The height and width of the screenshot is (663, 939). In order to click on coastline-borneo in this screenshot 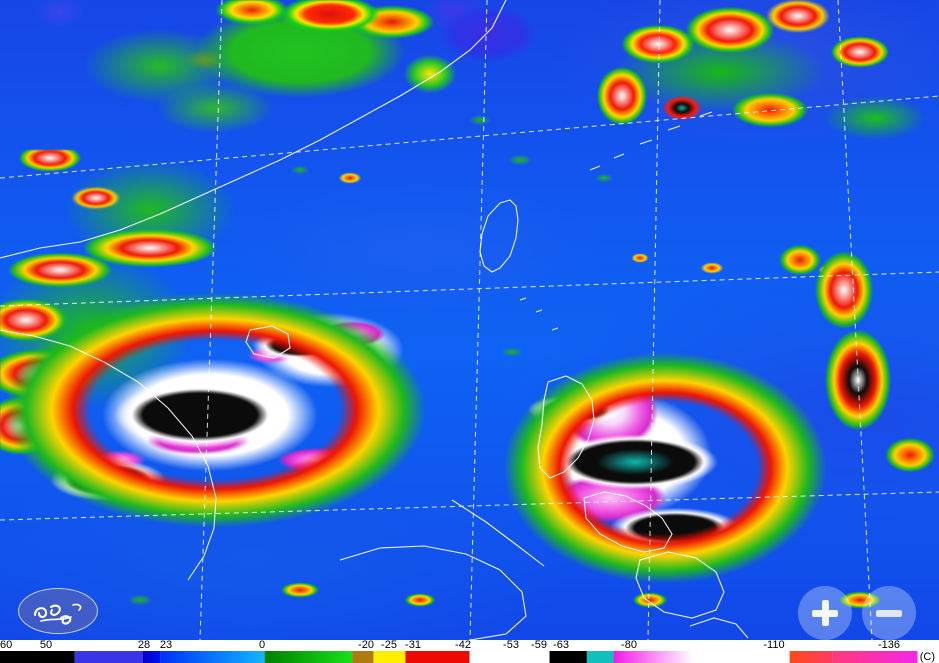, I will do `click(433, 592)`.